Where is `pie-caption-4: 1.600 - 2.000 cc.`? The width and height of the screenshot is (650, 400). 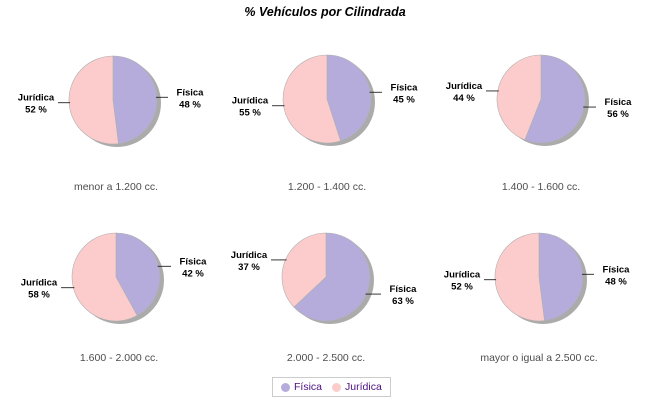 pie-caption-4: 1.600 - 2.000 cc. is located at coordinates (119, 358).